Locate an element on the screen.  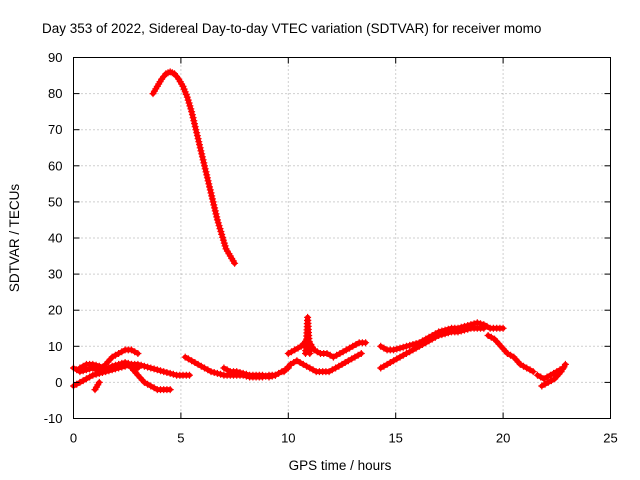
y-tick-label: 80 is located at coordinates (55, 93).